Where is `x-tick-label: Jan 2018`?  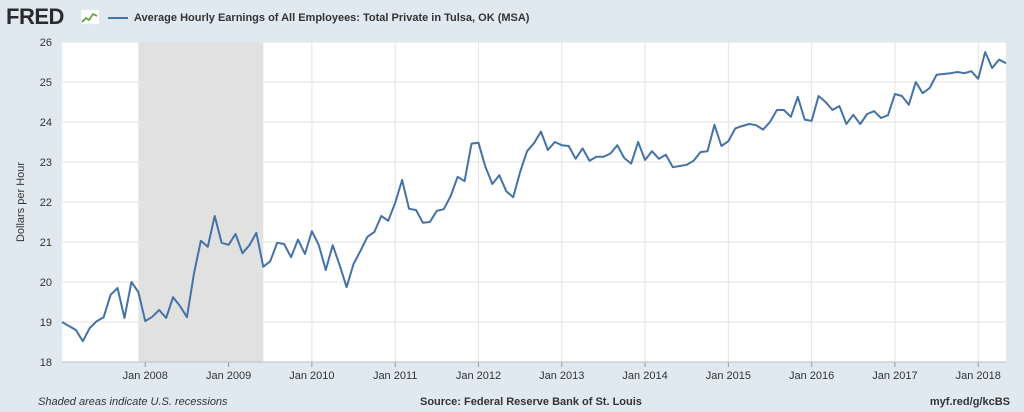 x-tick-label: Jan 2018 is located at coordinates (978, 376).